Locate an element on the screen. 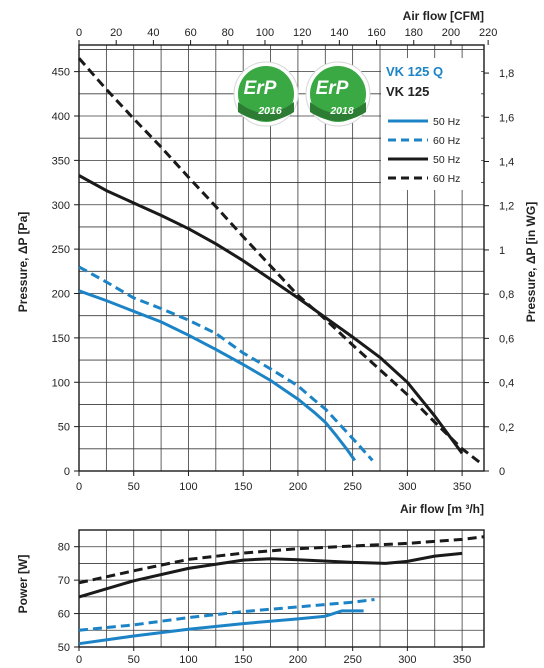 This screenshot has height=668, width=544. power-plot-frame is located at coordinates (281, 588).